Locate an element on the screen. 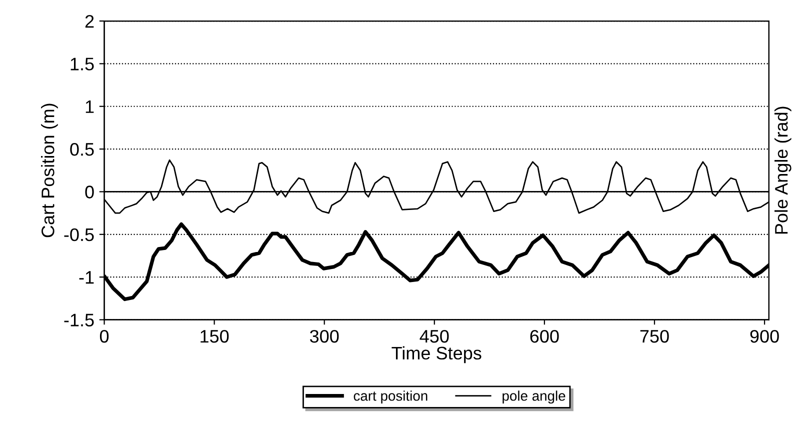  y-tick-label: 2 is located at coordinates (89, 21).